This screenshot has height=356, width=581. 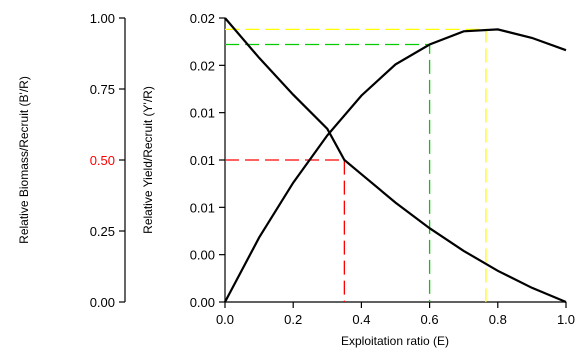 What do you see at coordinates (102, 231) in the screenshot?
I see `left-tick-label: 0.25` at bounding box center [102, 231].